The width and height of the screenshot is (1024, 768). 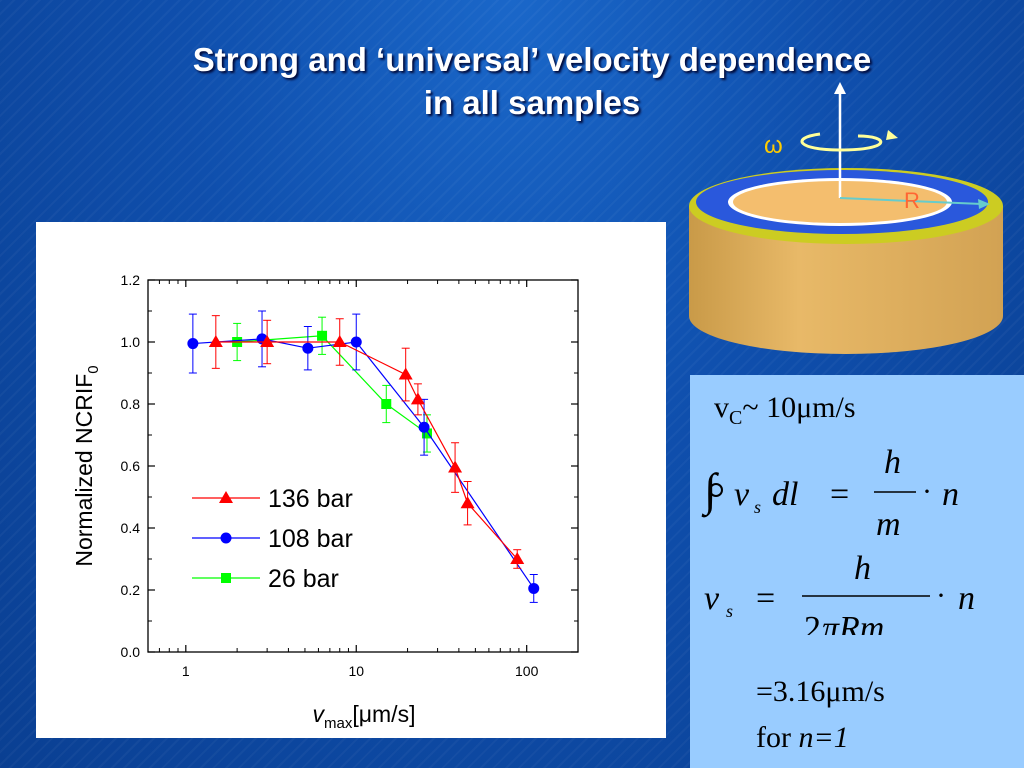 I want to click on svg-text: dl, so click(x=785, y=494).